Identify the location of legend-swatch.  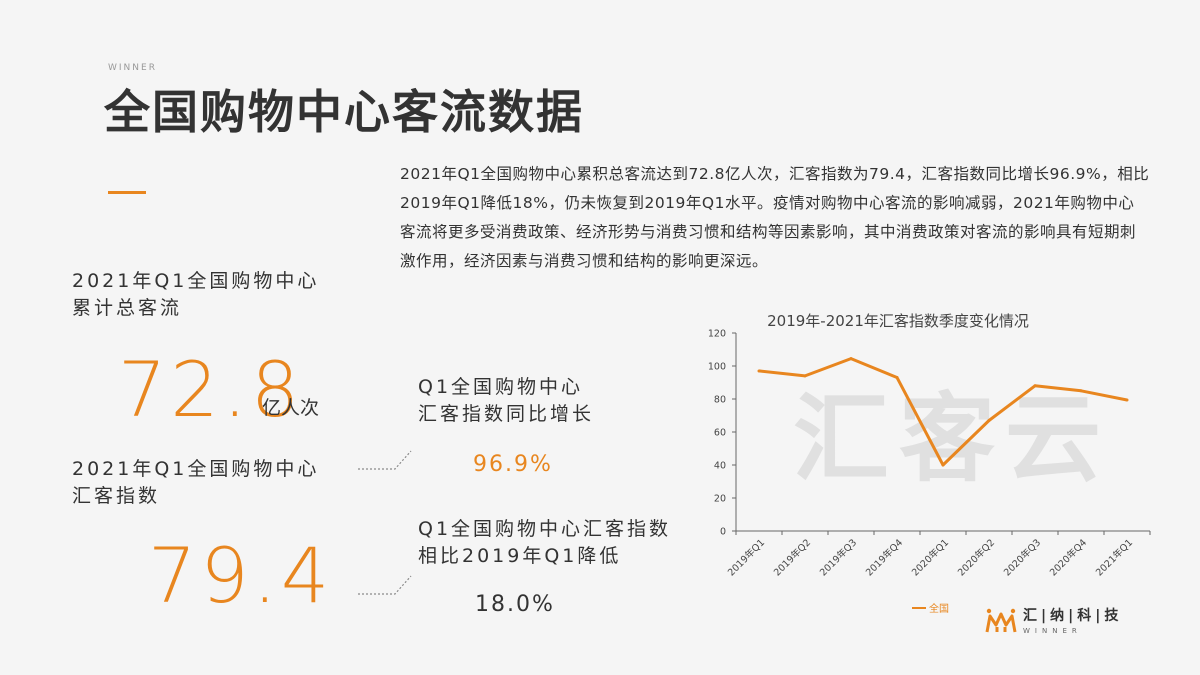
(919, 607).